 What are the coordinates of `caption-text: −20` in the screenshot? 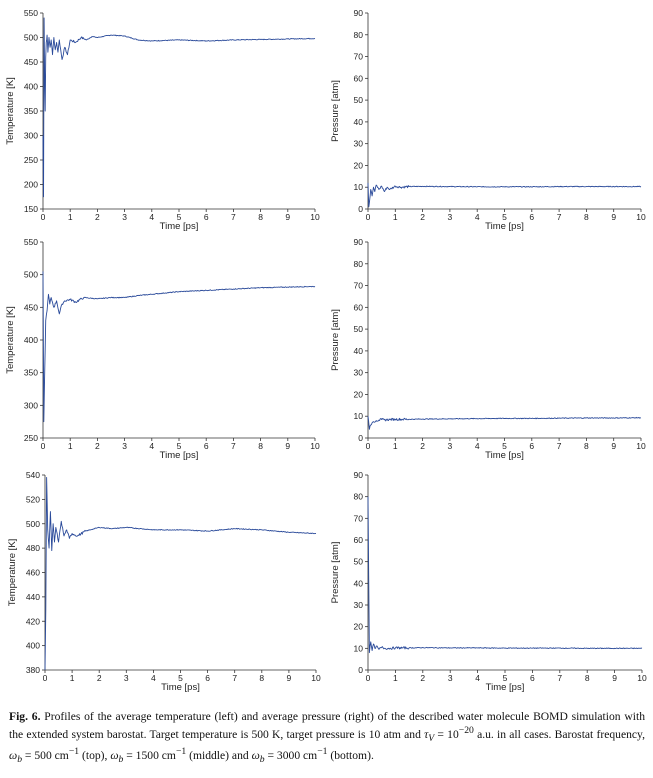 It's located at (466, 730).